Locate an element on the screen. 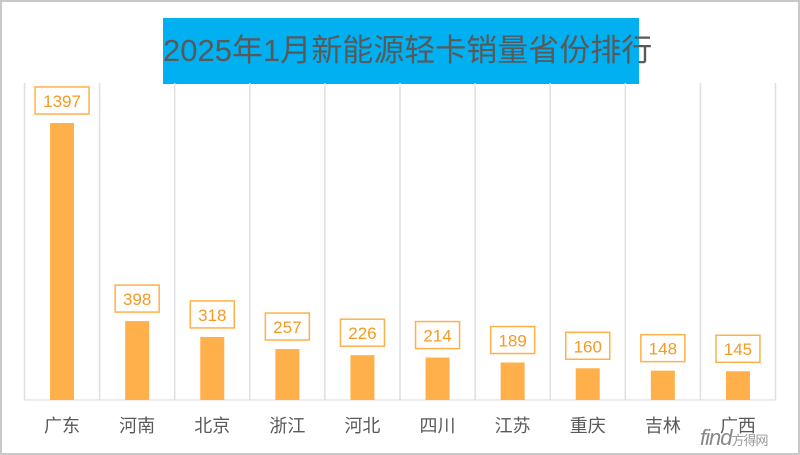 The height and width of the screenshot is (455, 800). x-tick-label: 吉林 is located at coordinates (663, 426).